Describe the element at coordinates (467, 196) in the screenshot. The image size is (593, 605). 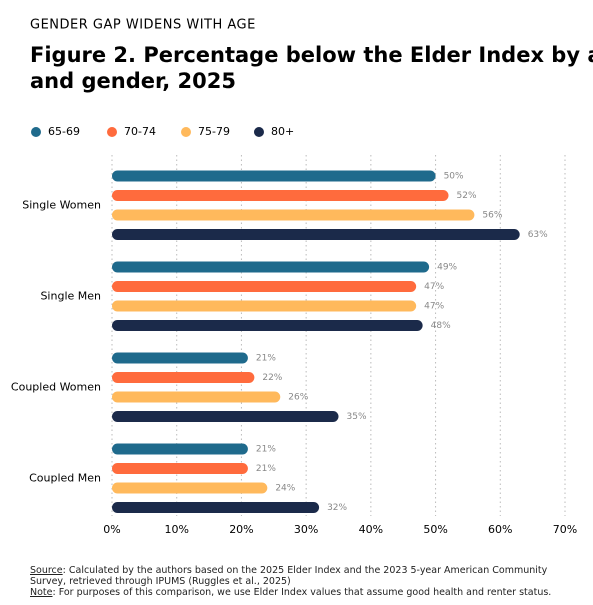
I see `value-label: 52%` at that location.